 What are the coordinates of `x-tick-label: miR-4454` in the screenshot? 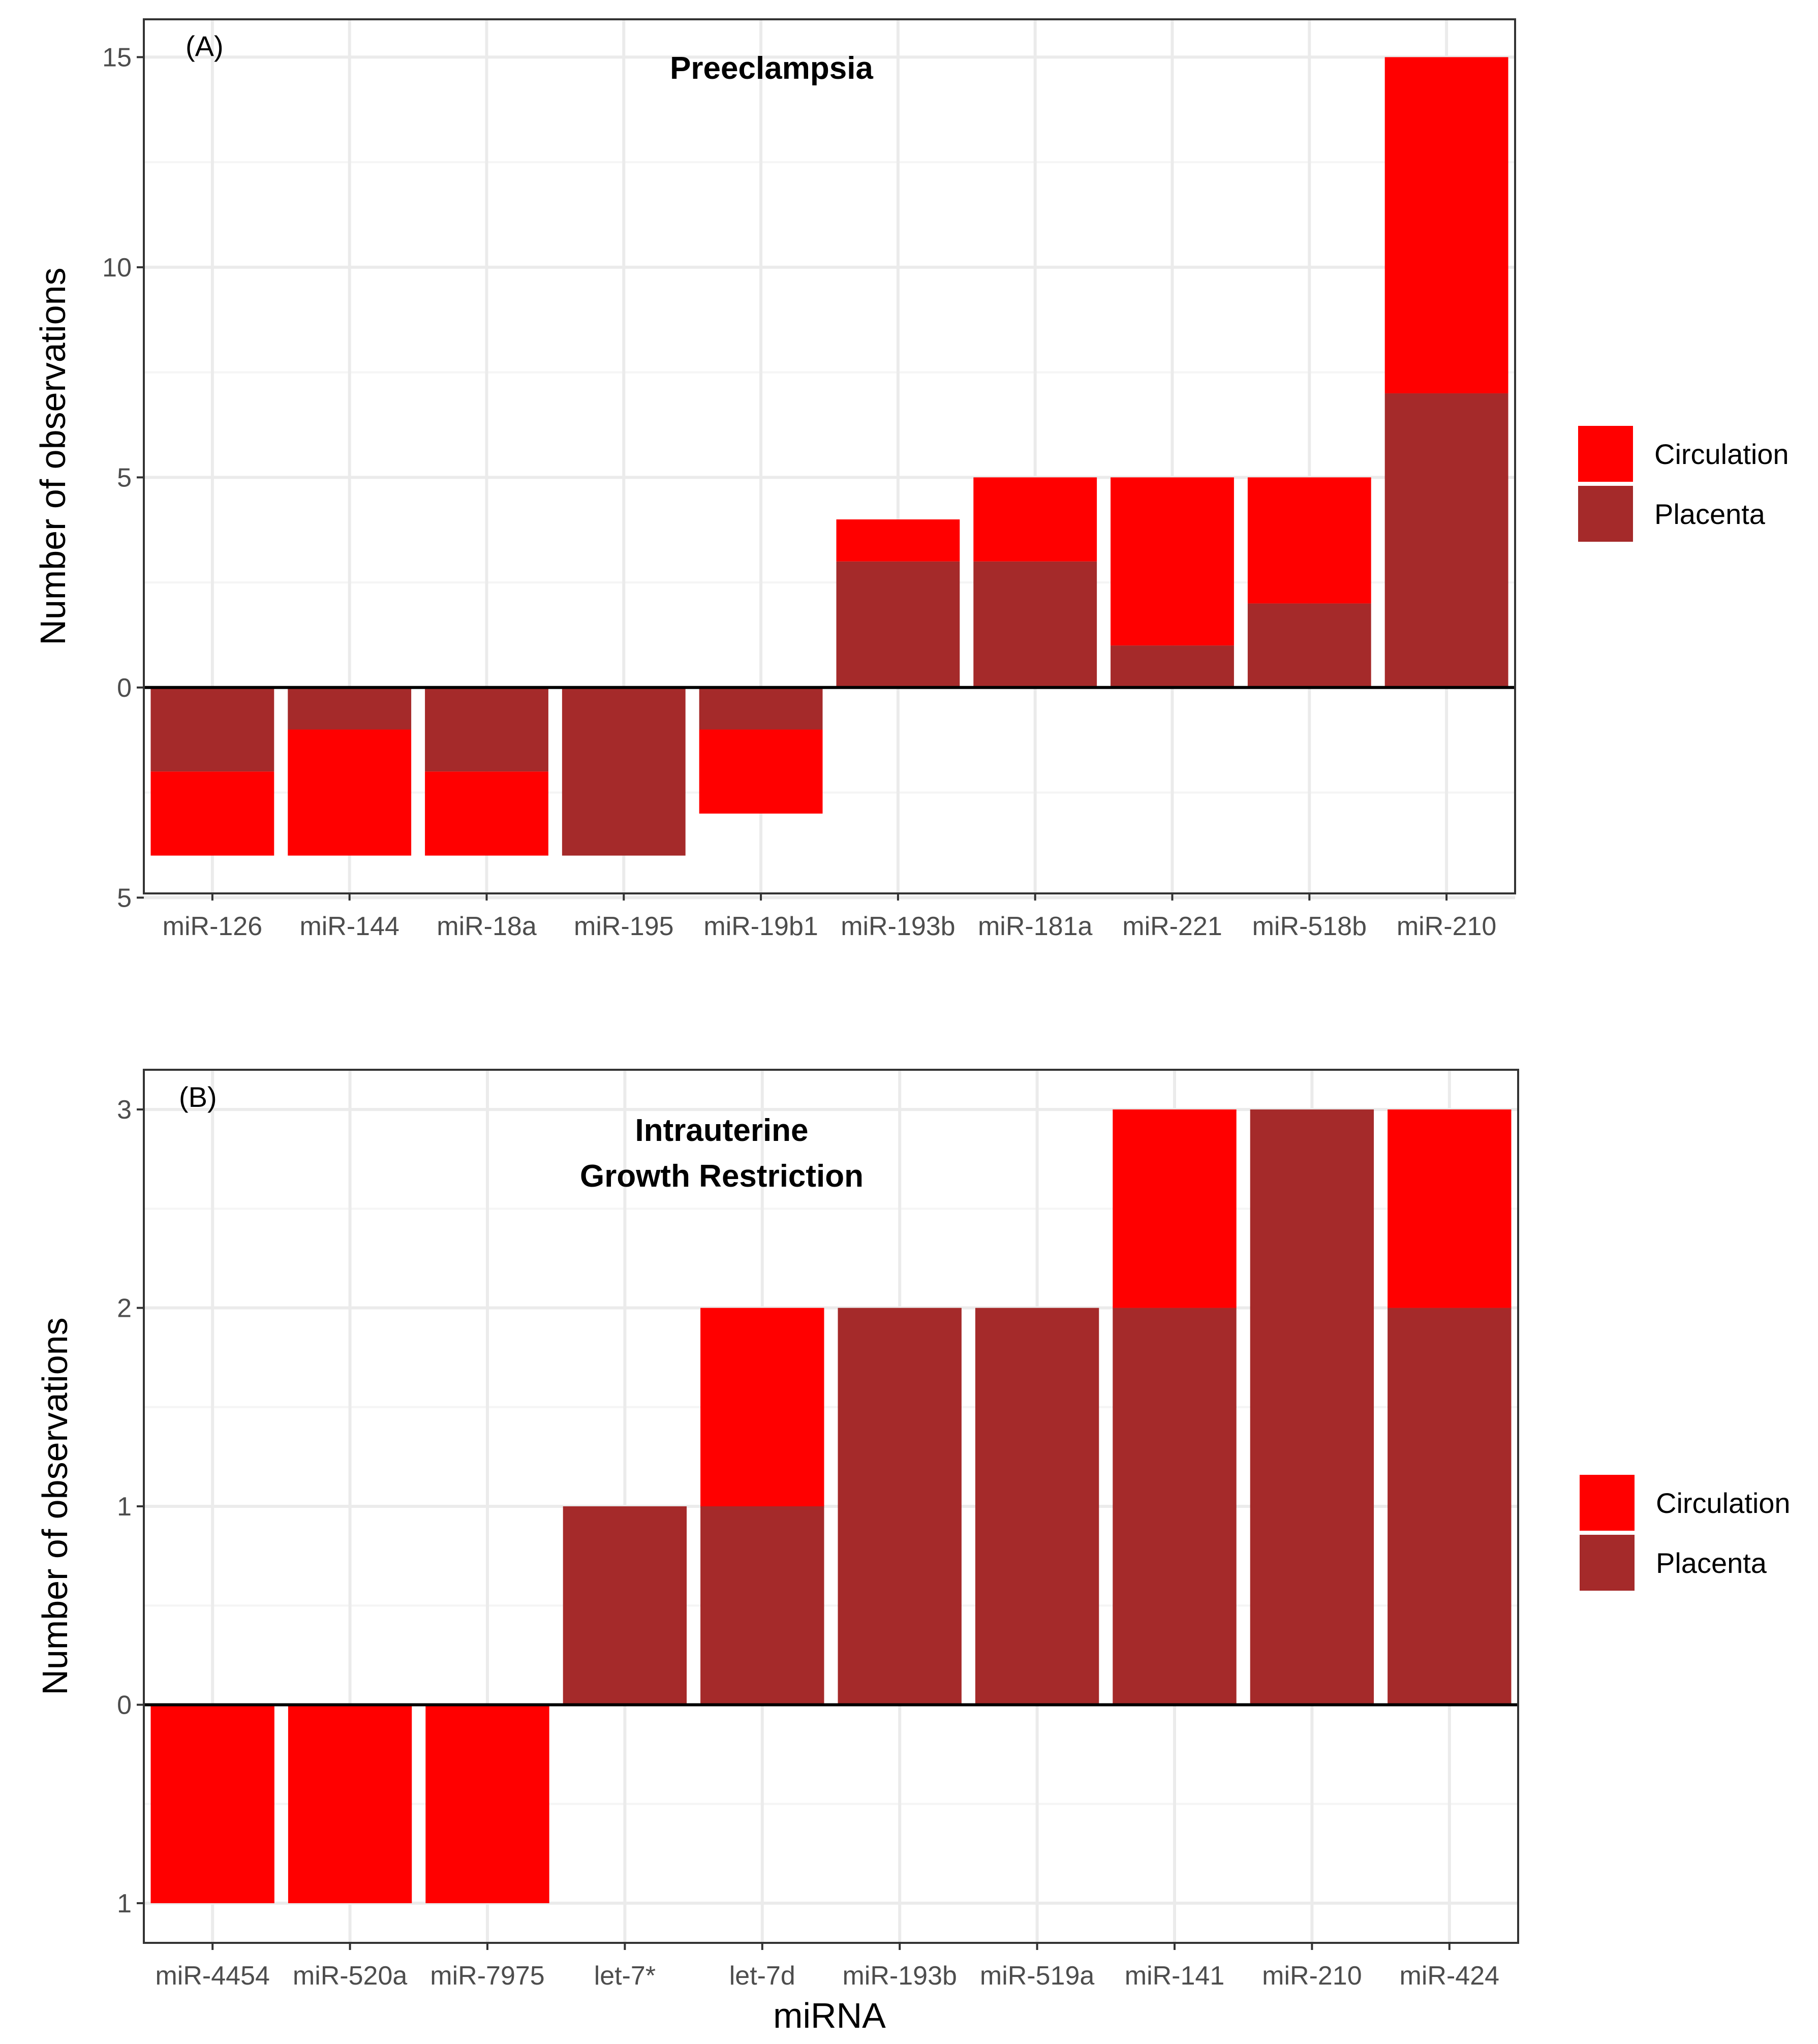 It's located at (212, 1976).